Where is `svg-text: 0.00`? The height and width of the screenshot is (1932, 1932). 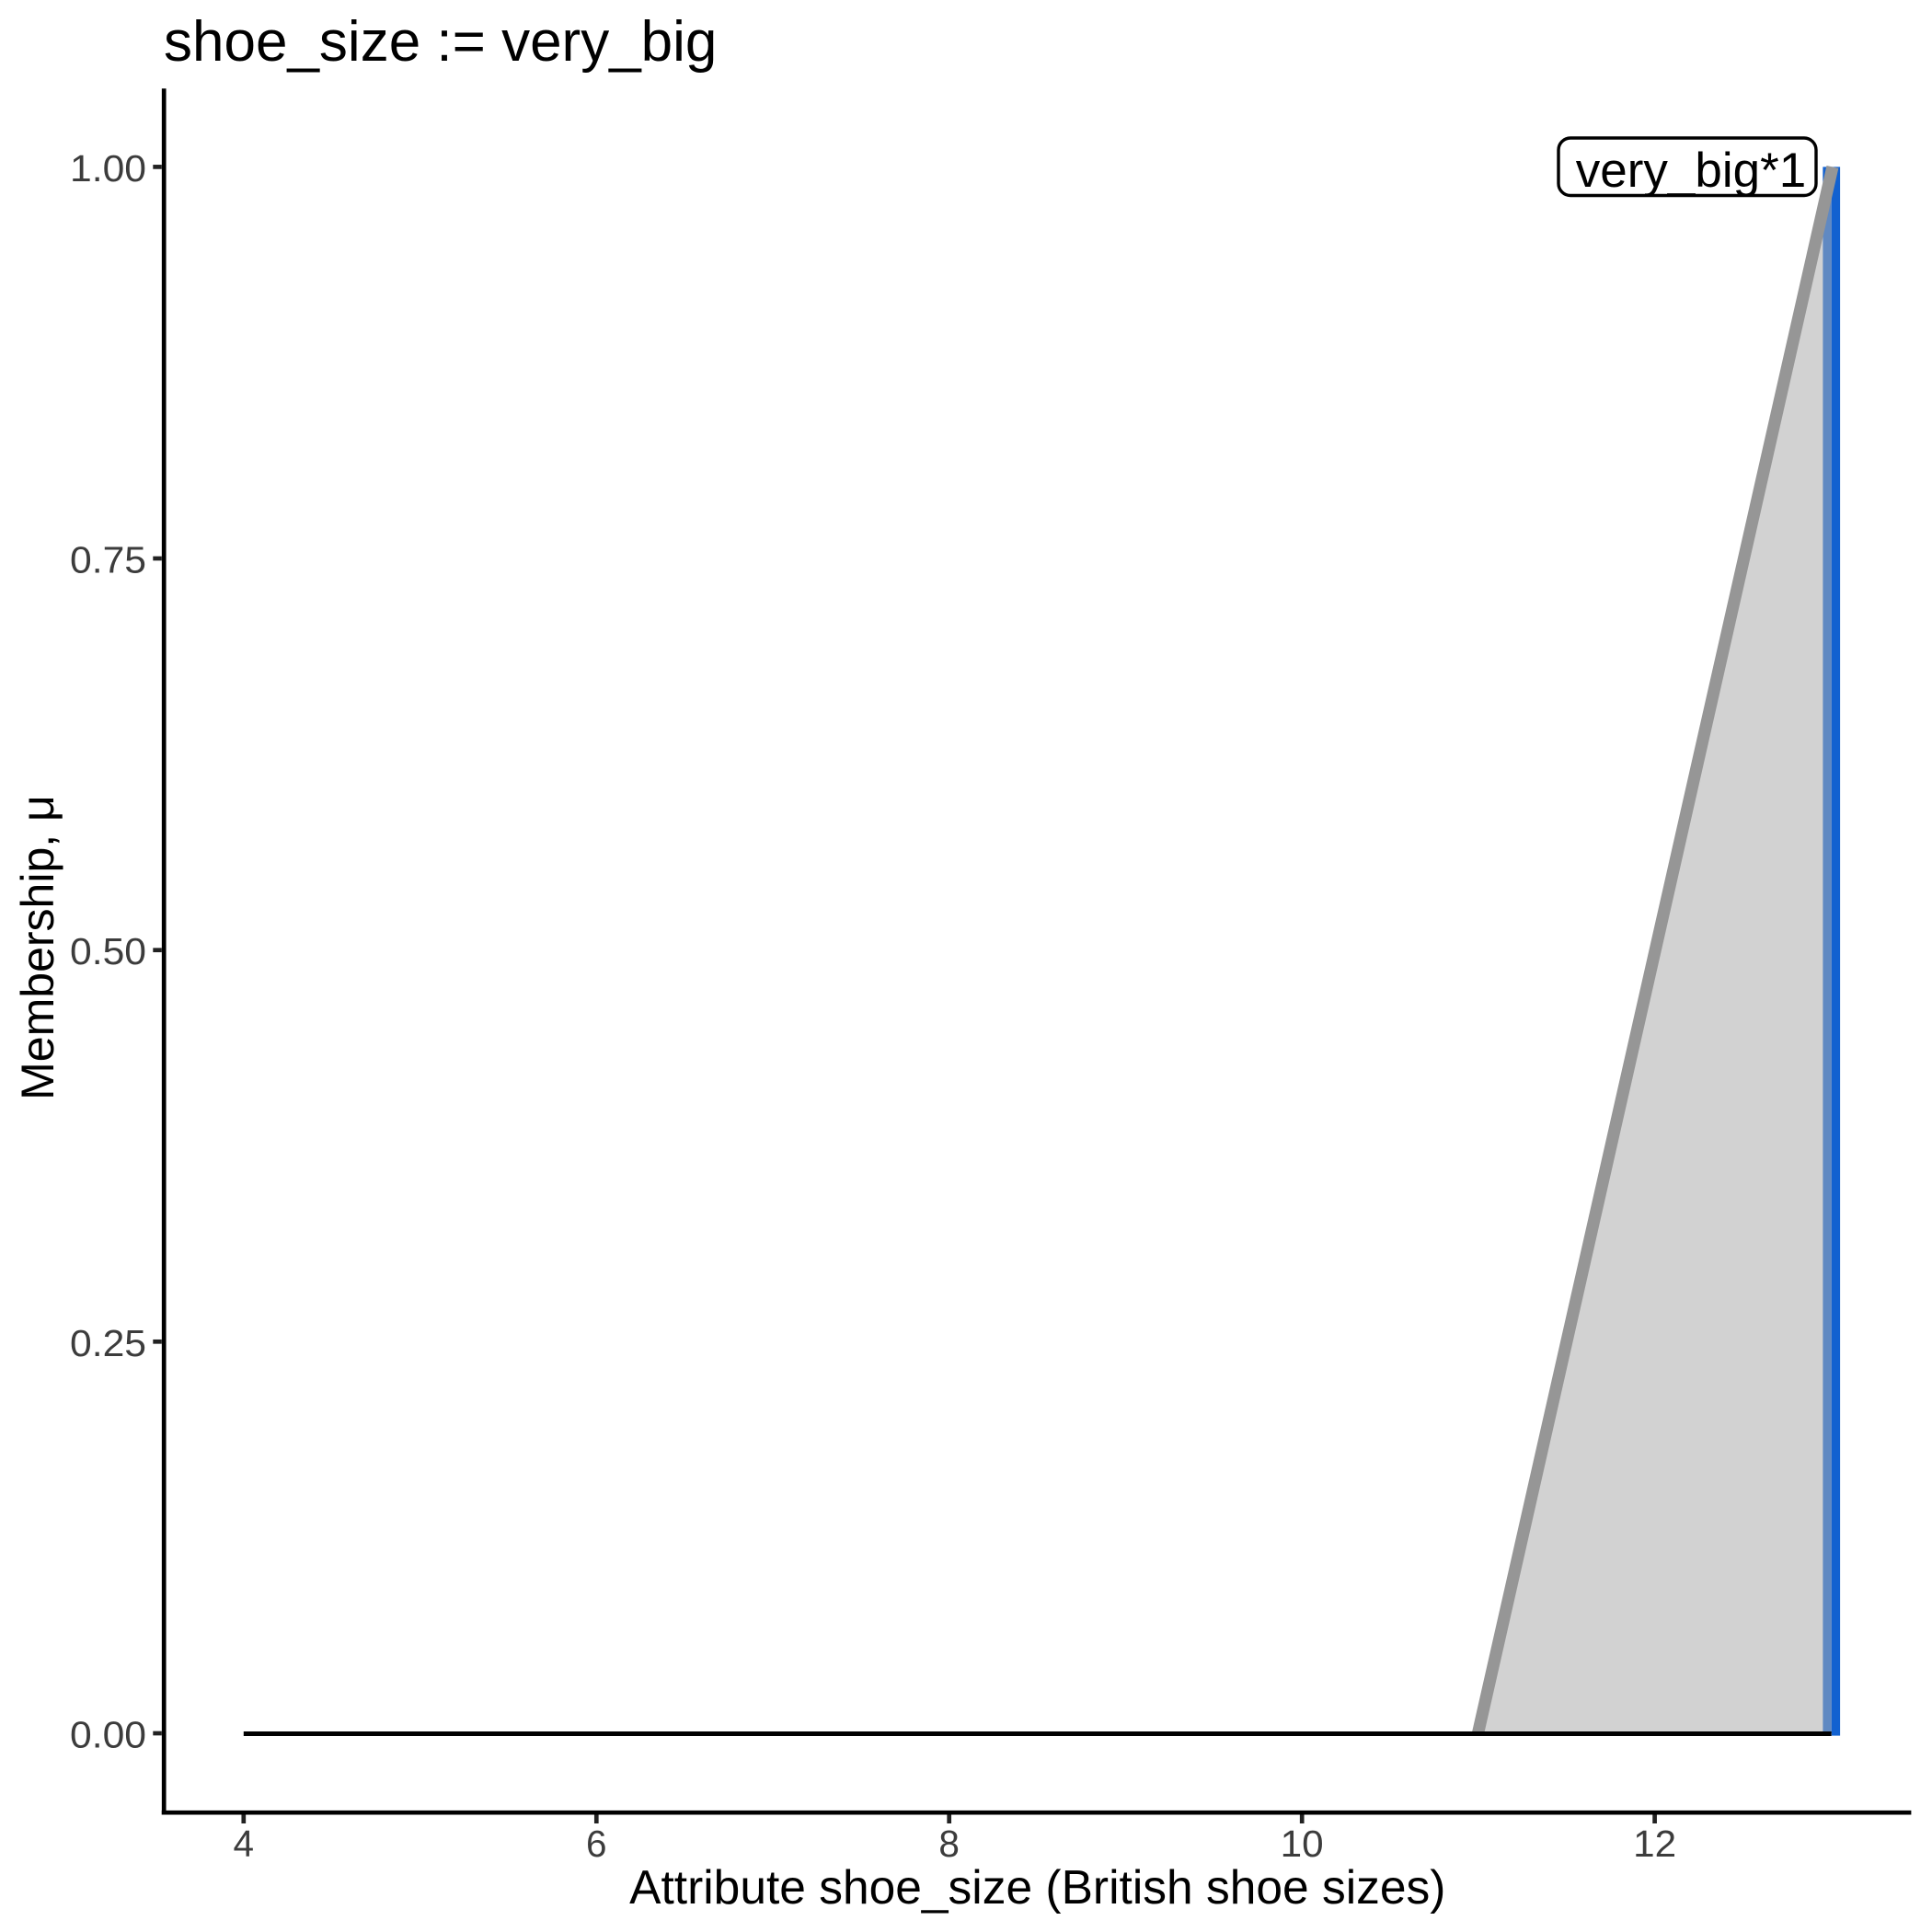
svg-text: 0.00 is located at coordinates (108, 1735).